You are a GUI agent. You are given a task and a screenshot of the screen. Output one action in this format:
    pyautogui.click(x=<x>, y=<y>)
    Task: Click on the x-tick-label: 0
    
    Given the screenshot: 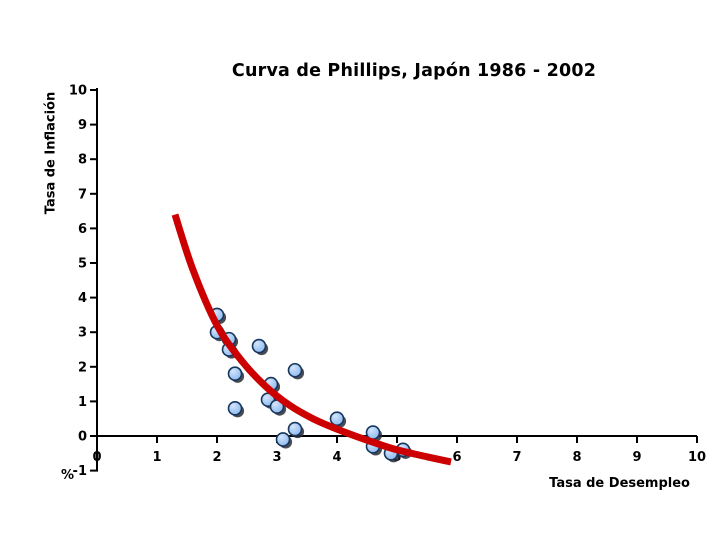 What is the action you would take?
    pyautogui.click(x=96, y=457)
    